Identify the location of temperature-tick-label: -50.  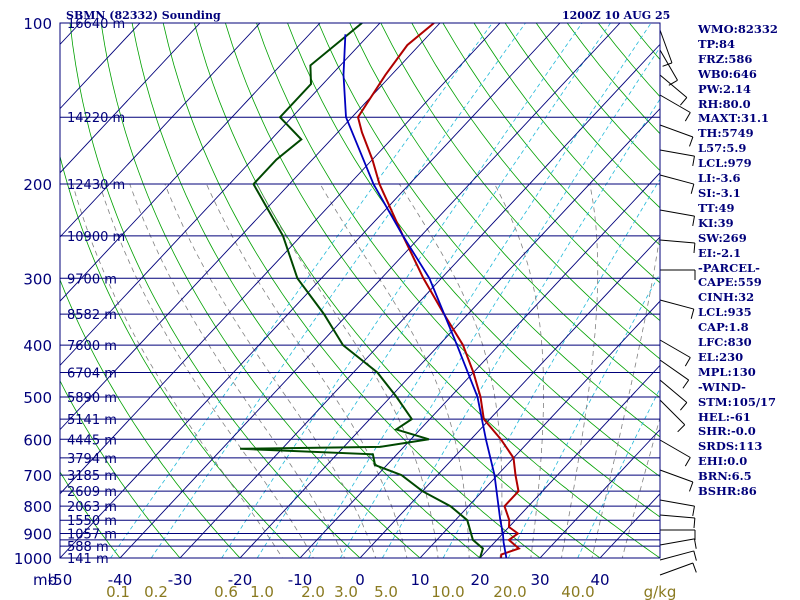
(60, 580).